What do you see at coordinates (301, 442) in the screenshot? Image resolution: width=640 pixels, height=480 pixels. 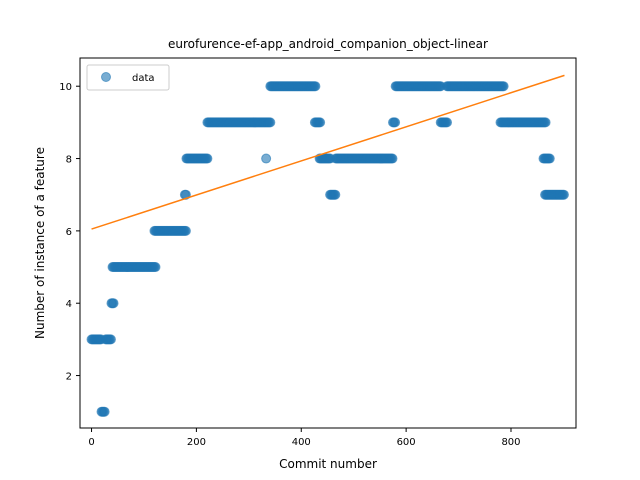 I see `x-tick-label: 400` at bounding box center [301, 442].